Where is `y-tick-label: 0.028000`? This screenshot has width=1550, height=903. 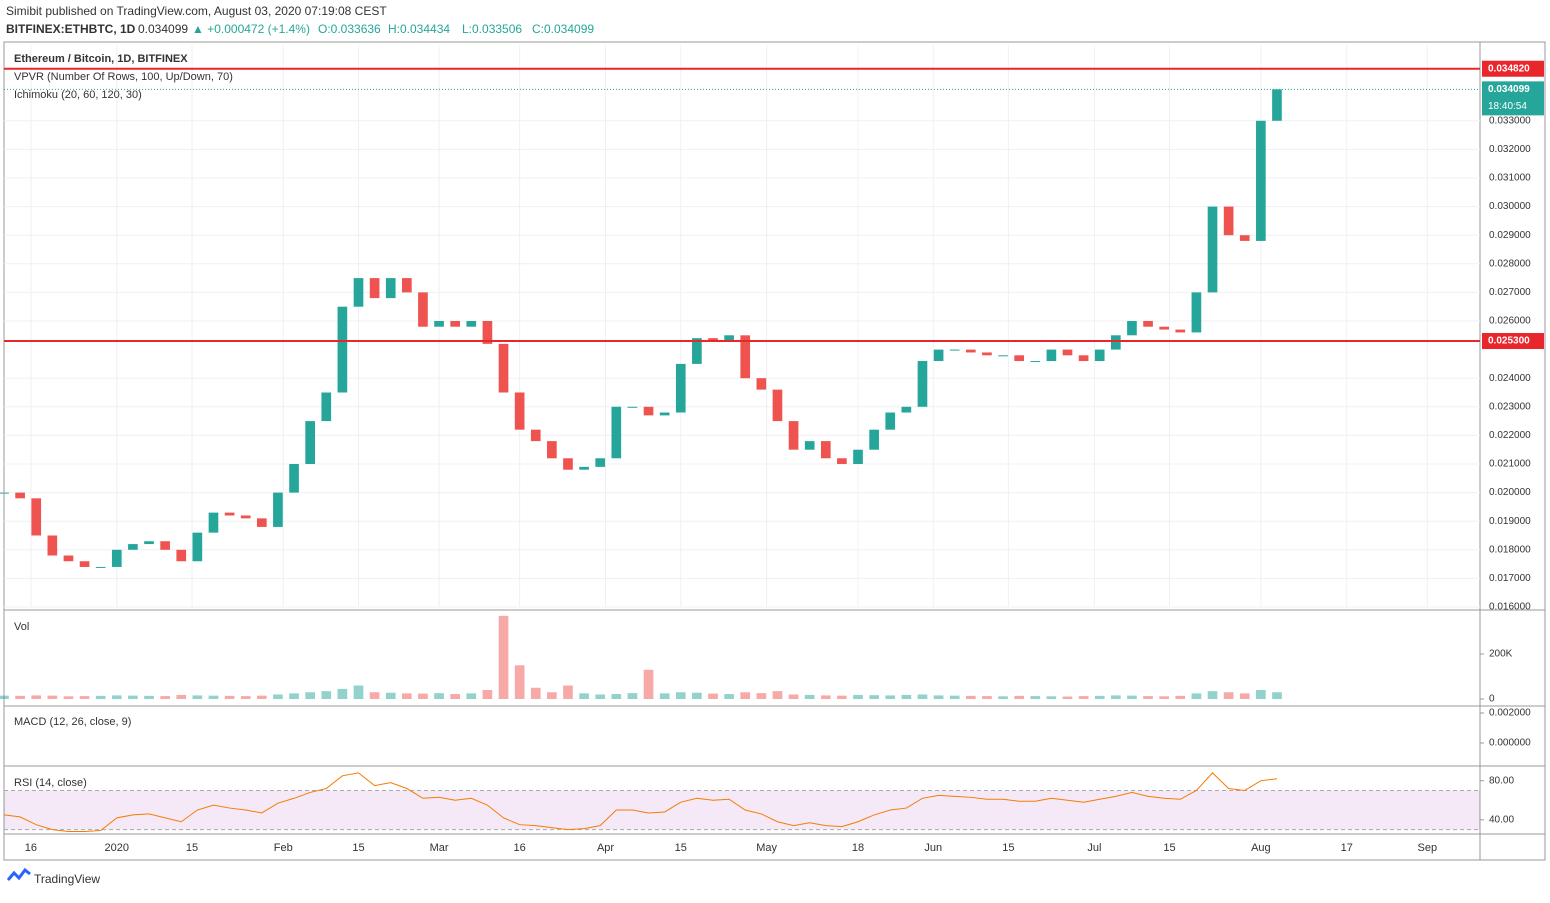 y-tick-label: 0.028000 is located at coordinates (1510, 263).